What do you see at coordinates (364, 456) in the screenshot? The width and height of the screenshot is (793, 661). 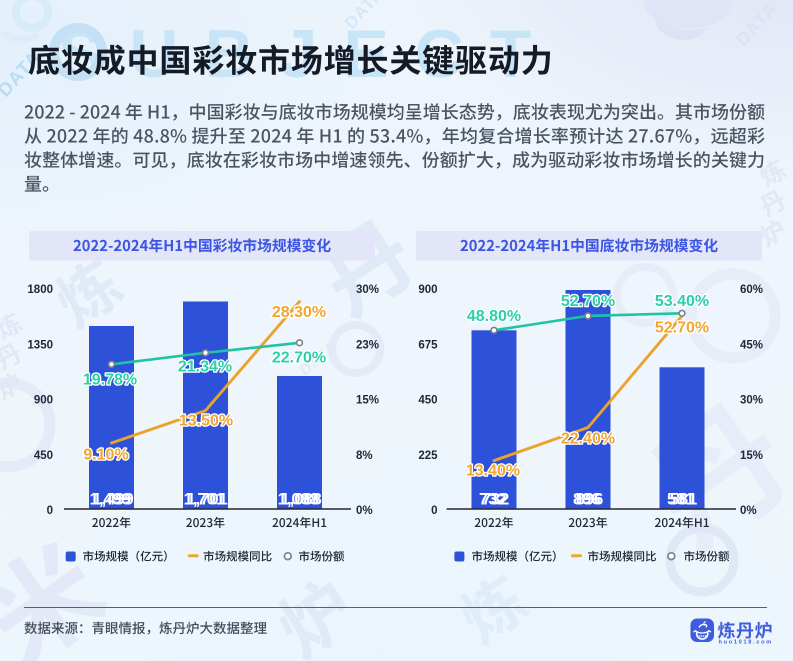 I see `svg-text: 8%` at bounding box center [364, 456].